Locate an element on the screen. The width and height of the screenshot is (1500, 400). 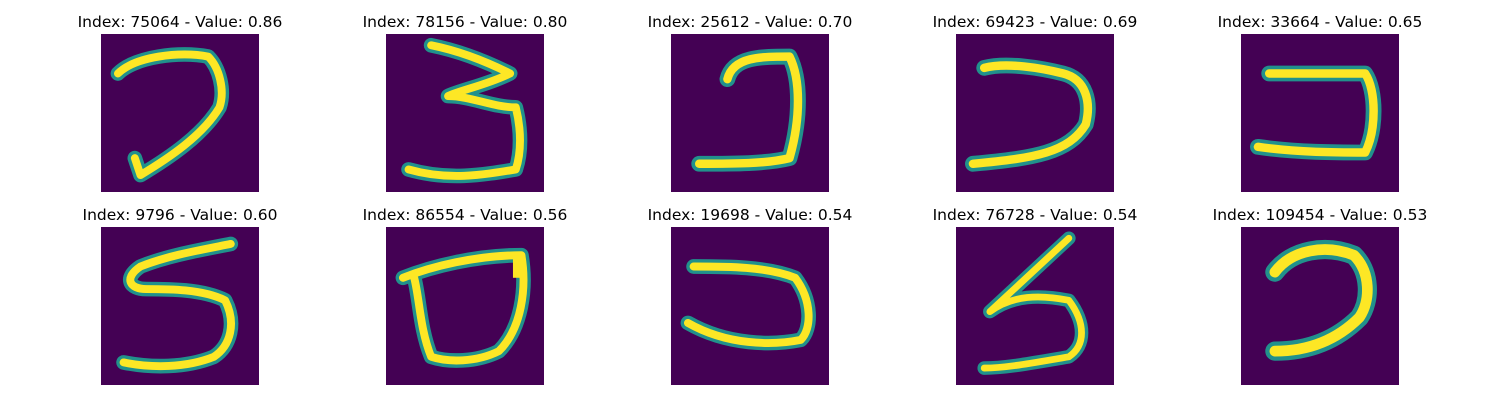
panel-title: Index: 33664 - Value: 0.65 is located at coordinates (1320, 22).